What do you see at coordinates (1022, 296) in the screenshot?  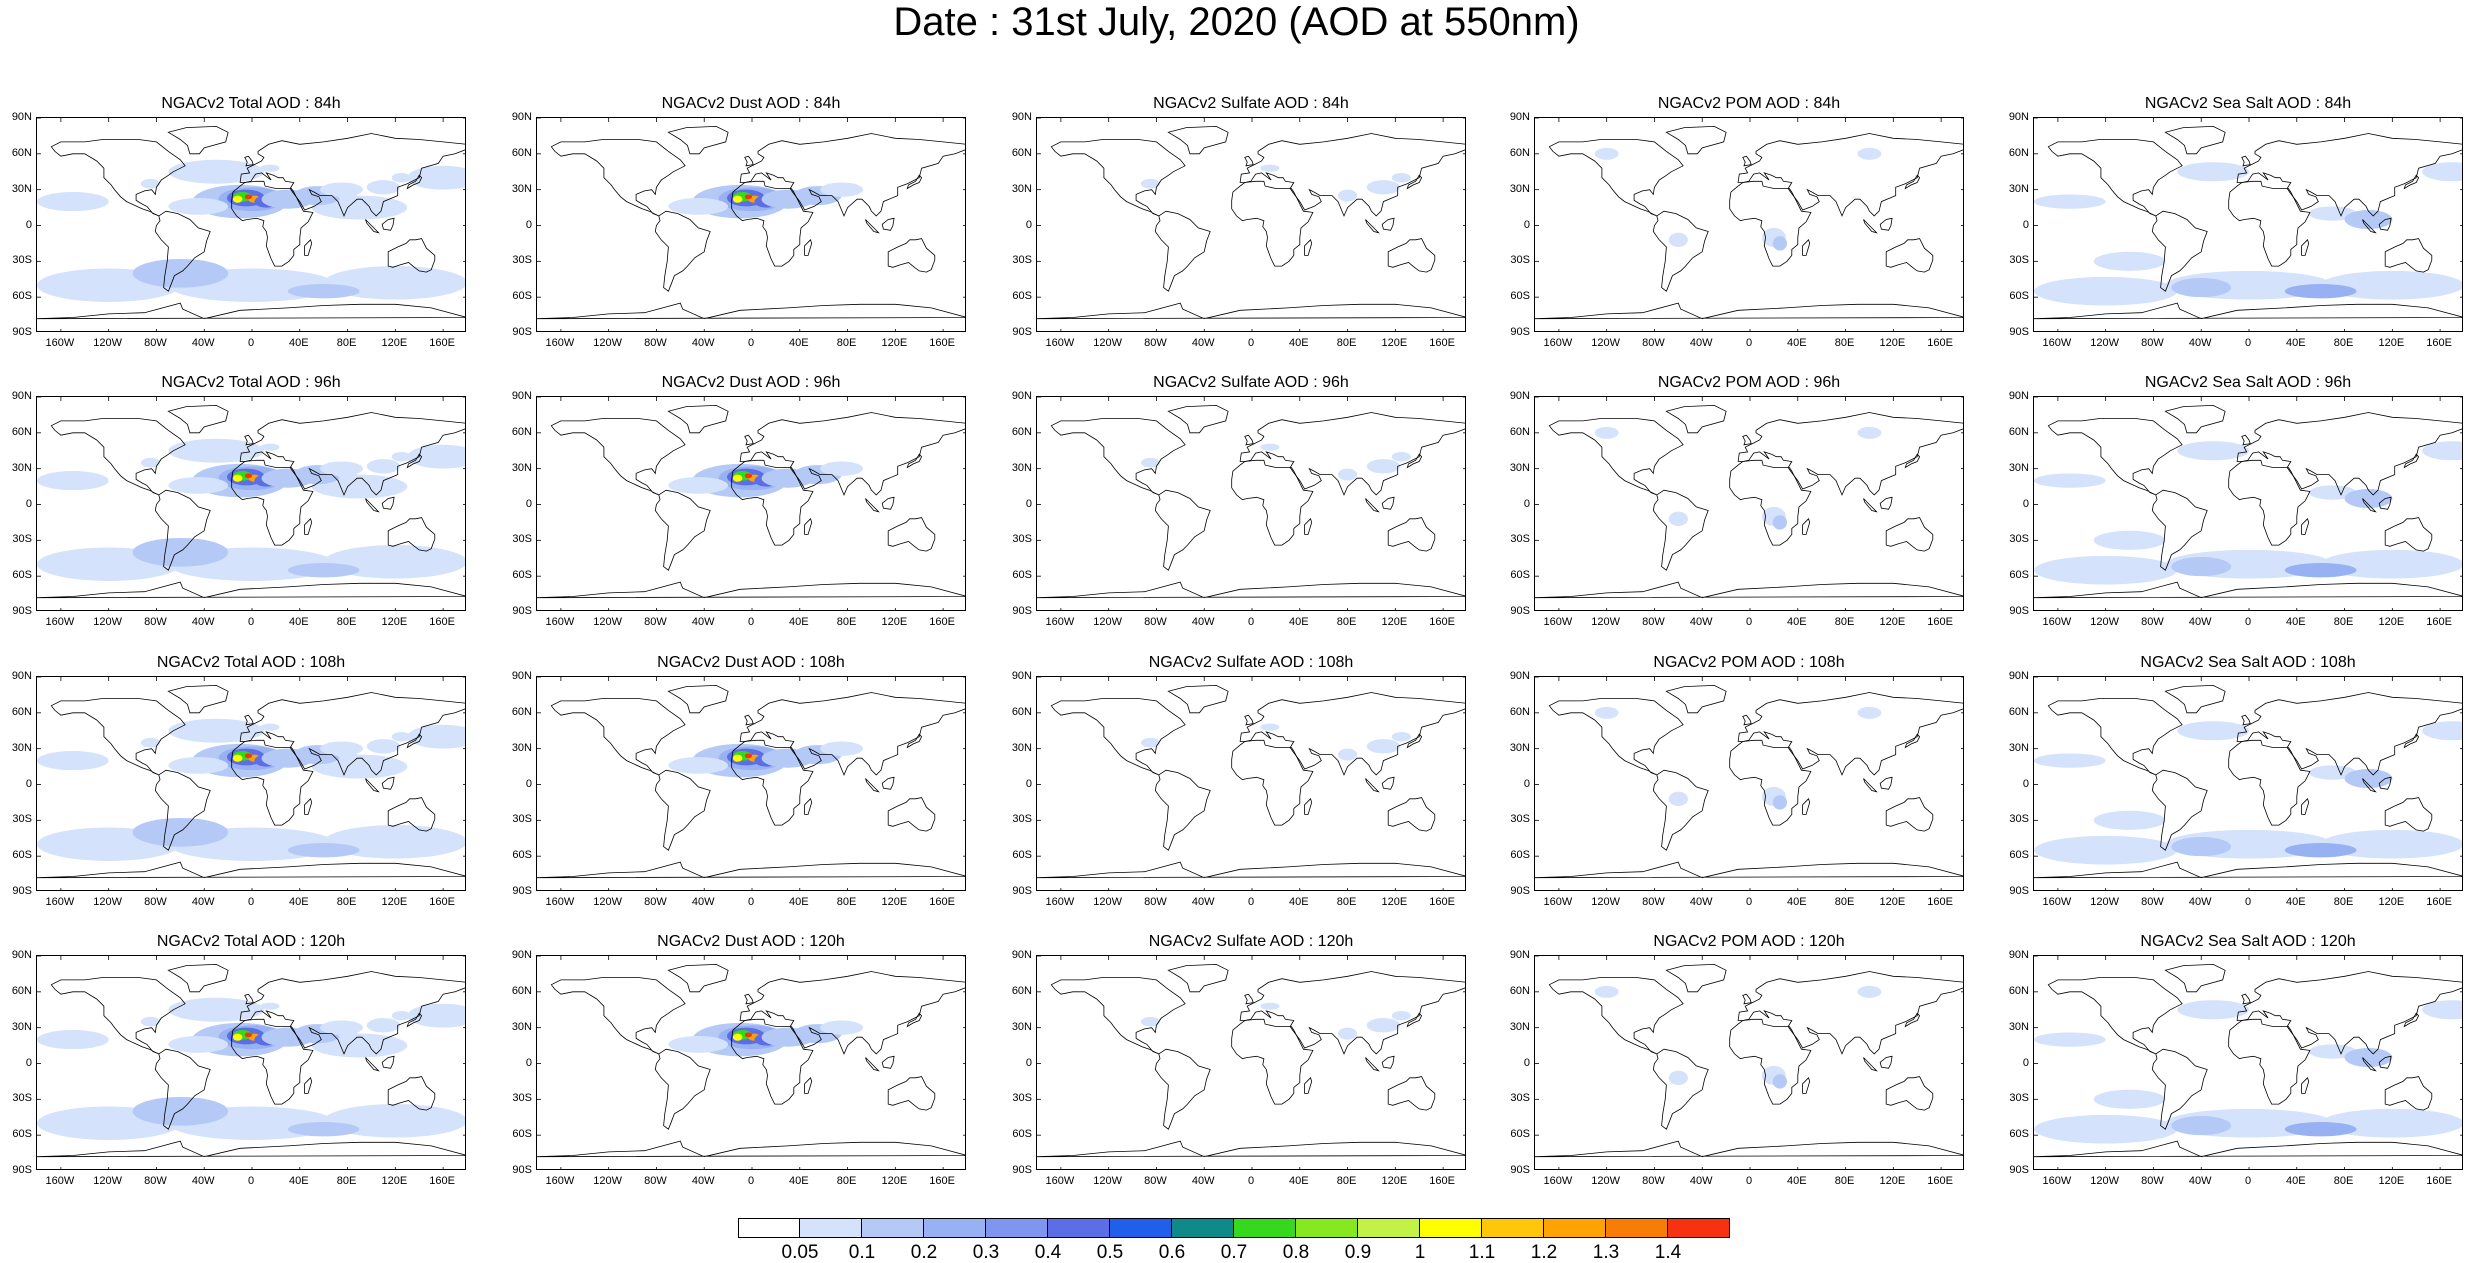 I see `lat-tick-label: 60S` at bounding box center [1022, 296].